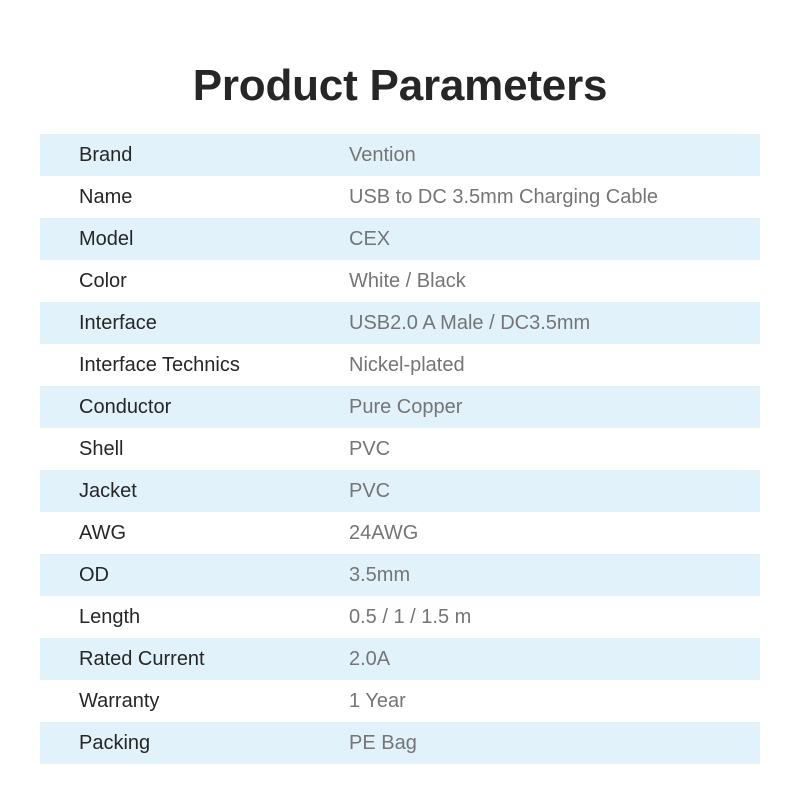 This screenshot has width=800, height=800. I want to click on table-row: Warranty 1 Year, so click(400, 701).